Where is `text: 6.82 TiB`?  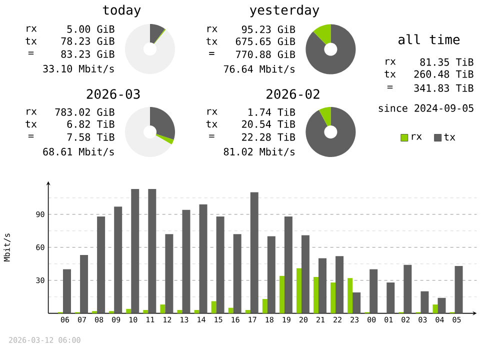
text: 6.82 TiB is located at coordinates (90, 124).